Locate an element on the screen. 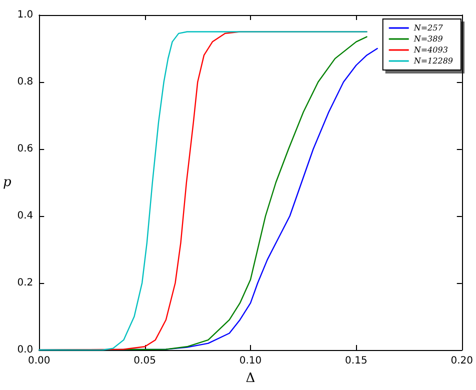 This screenshot has height=390, width=476. y-tick-label: 1.0 is located at coordinates (25, 15).